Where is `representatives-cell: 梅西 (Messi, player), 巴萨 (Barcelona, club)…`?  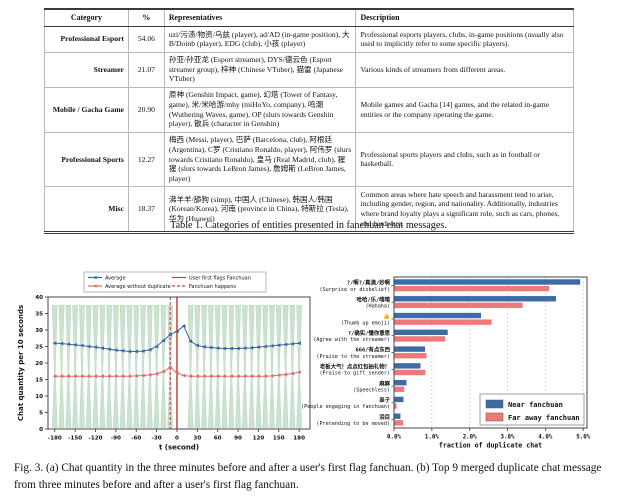
representatives-cell: 梅西 (Messi, player), 巴萨 (Barcelona, club)… is located at coordinates (259, 159).